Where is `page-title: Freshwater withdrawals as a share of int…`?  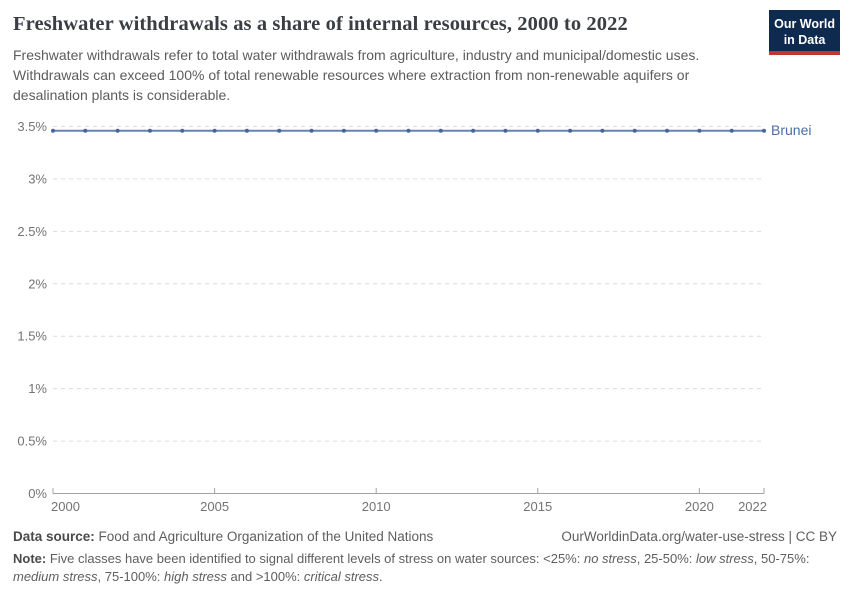 page-title: Freshwater withdrawals as a share of int… is located at coordinates (320, 24).